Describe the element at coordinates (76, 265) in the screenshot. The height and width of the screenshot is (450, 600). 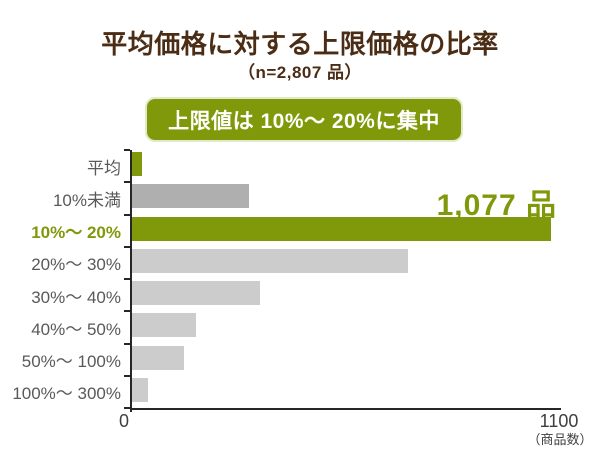
I see `category-label: 20%〜 30%` at that location.